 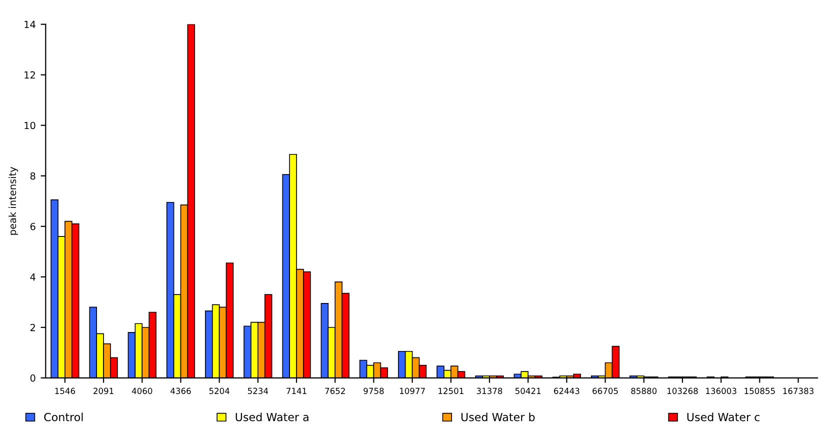 I want to click on legend-label: Used Water c, so click(x=723, y=417).